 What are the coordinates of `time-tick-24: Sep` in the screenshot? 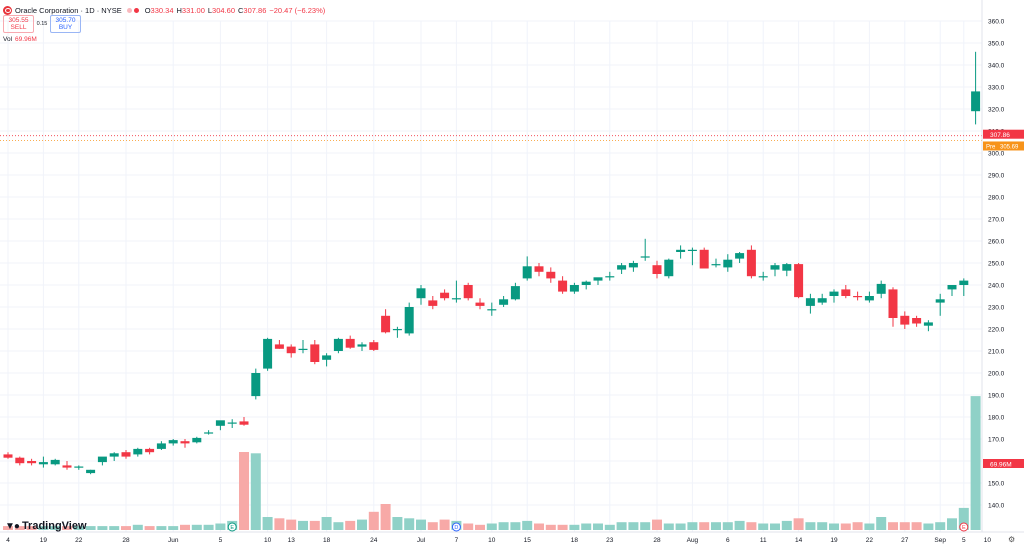 It's located at (940, 540).